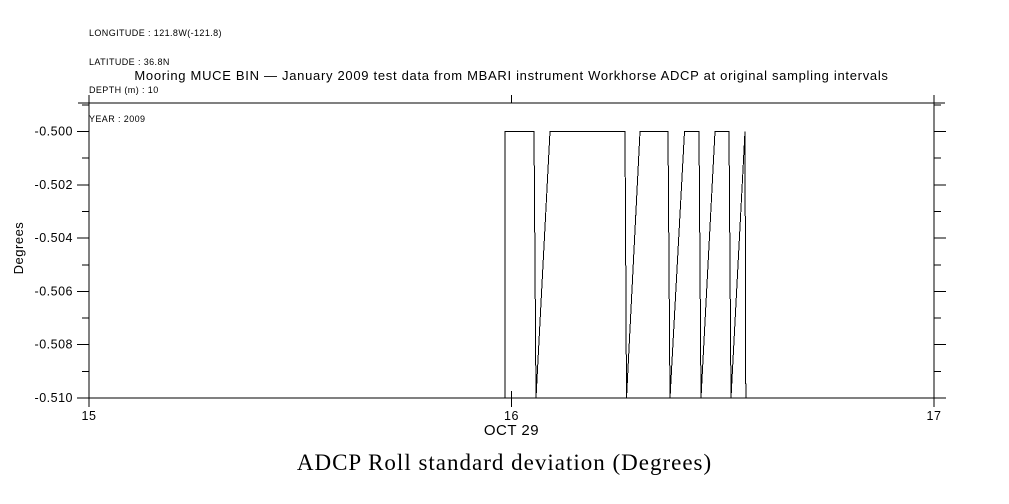 This screenshot has height=504, width=1009. What do you see at coordinates (511, 430) in the screenshot?
I see `x-axis-date-label: OCT 29` at bounding box center [511, 430].